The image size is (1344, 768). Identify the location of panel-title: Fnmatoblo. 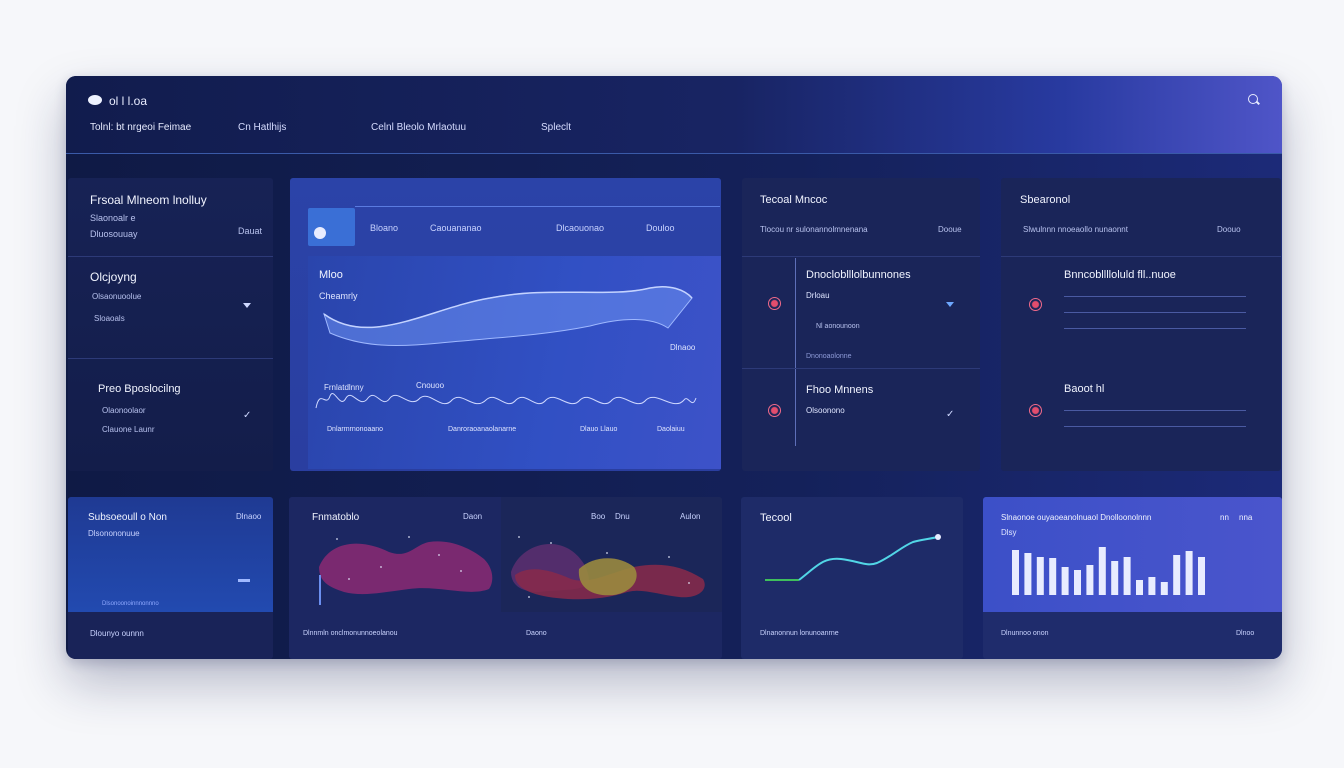
(336, 517).